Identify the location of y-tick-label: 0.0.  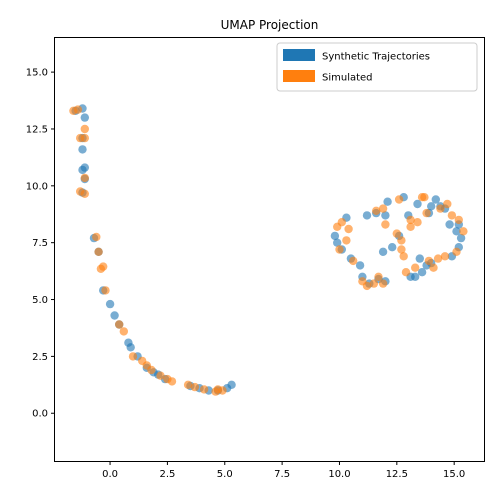
(40, 414).